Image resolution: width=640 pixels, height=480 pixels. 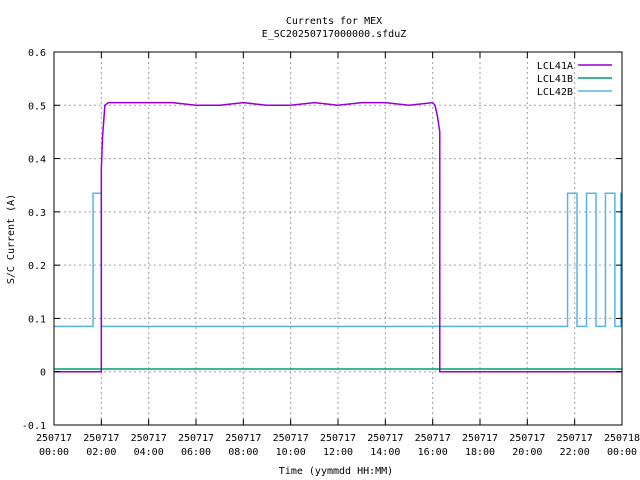 I want to click on x-tick-label-time: 20:00, so click(x=527, y=452).